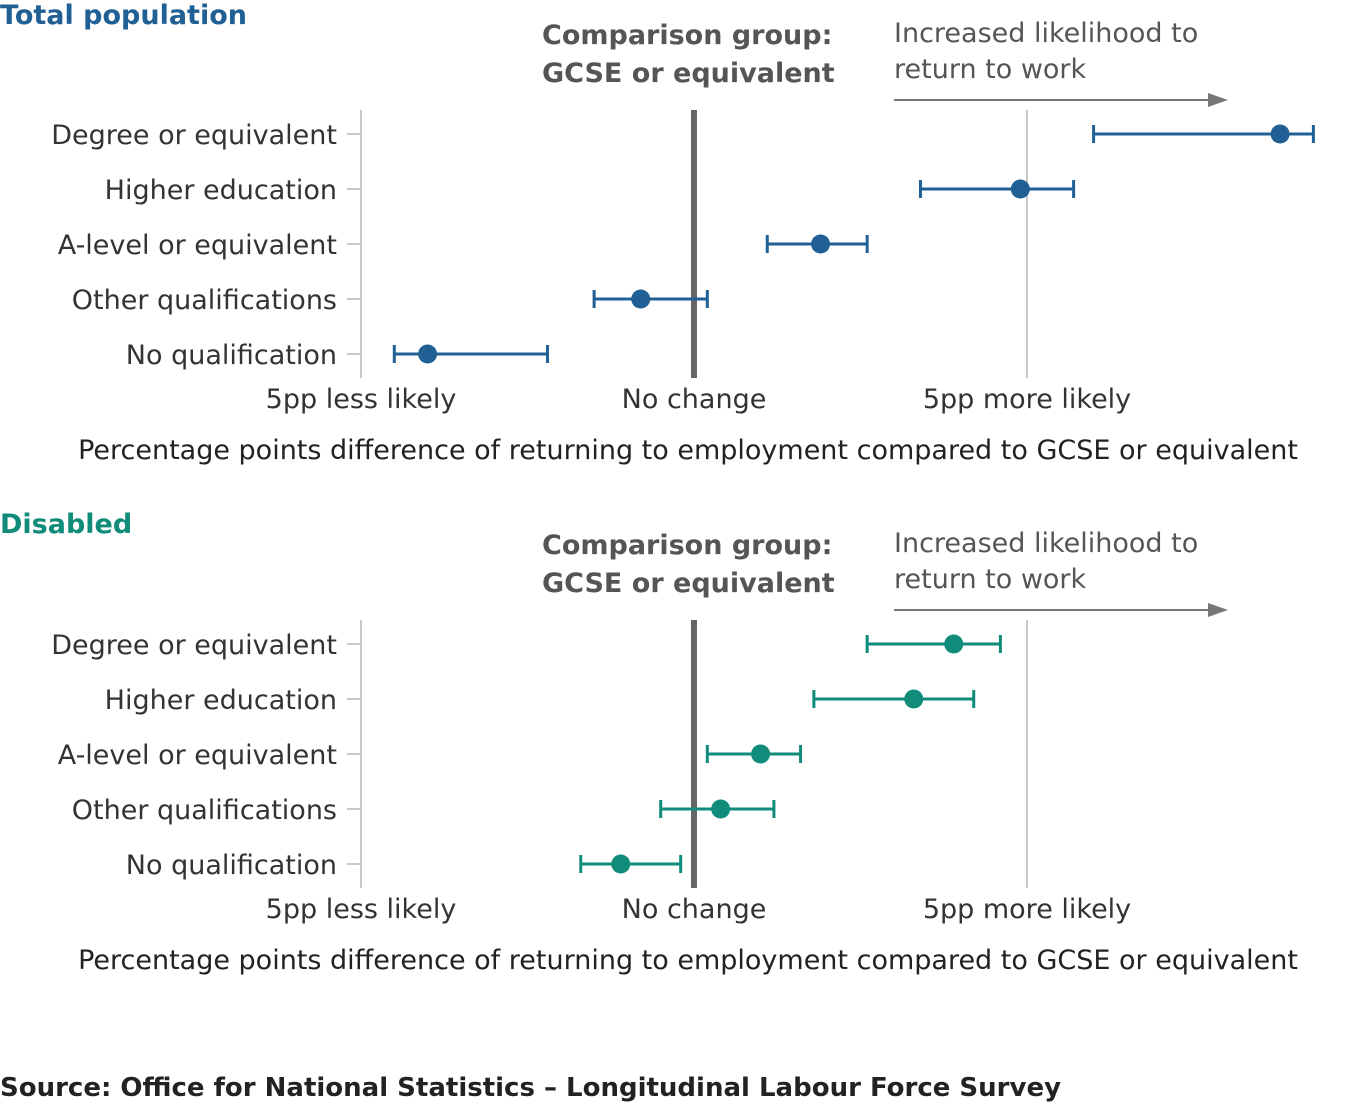 The width and height of the screenshot is (1360, 1105). Describe the element at coordinates (123, 15) in the screenshot. I see `panel-title: Total population` at that location.